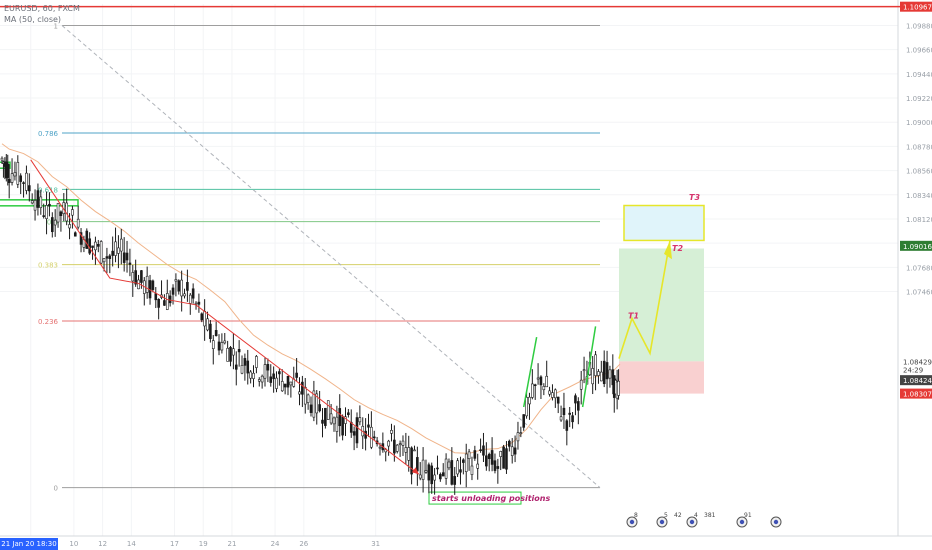 Image resolution: width=932 pixels, height=550 pixels. I want to click on price-tag: 1.08424, so click(916, 380).